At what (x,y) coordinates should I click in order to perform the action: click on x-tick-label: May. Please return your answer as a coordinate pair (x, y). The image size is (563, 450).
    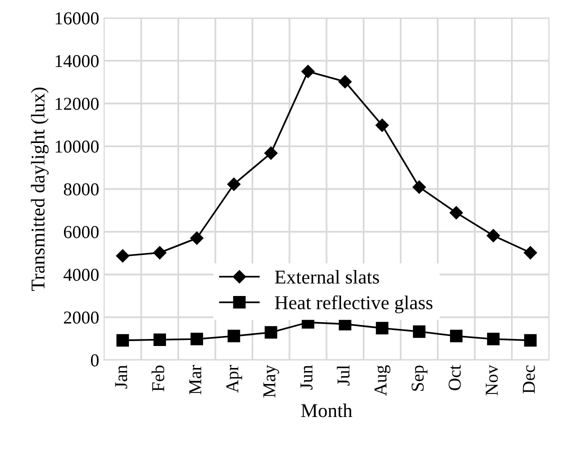
    Looking at the image, I should click on (271, 381).